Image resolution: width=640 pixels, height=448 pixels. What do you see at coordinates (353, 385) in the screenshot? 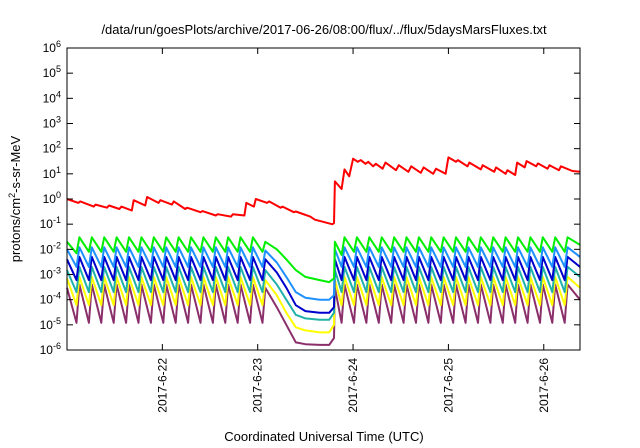
I see `x-tick-label-2: 2017-6-24` at bounding box center [353, 385].